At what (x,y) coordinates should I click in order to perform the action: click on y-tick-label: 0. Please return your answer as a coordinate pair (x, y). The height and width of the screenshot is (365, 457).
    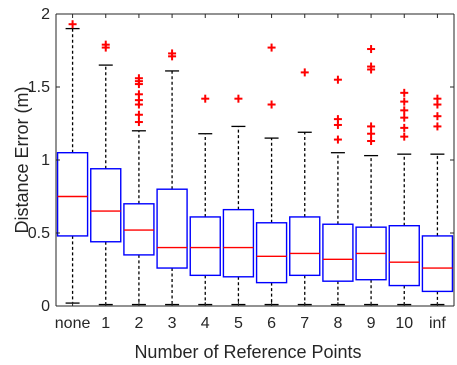
    Looking at the image, I should click on (45, 306).